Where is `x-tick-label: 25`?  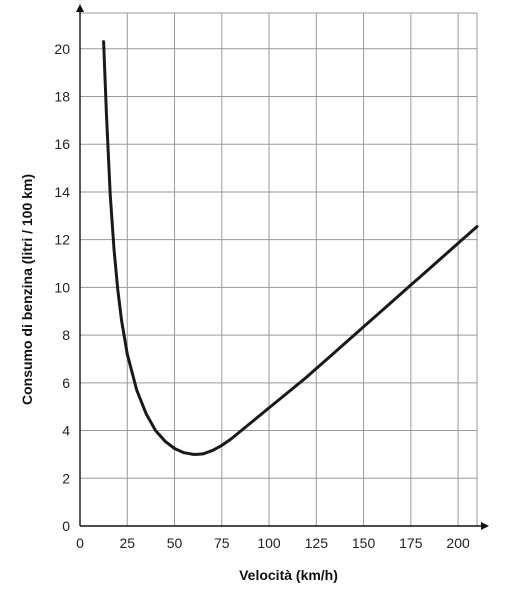
x-tick-label: 25 is located at coordinates (127, 543).